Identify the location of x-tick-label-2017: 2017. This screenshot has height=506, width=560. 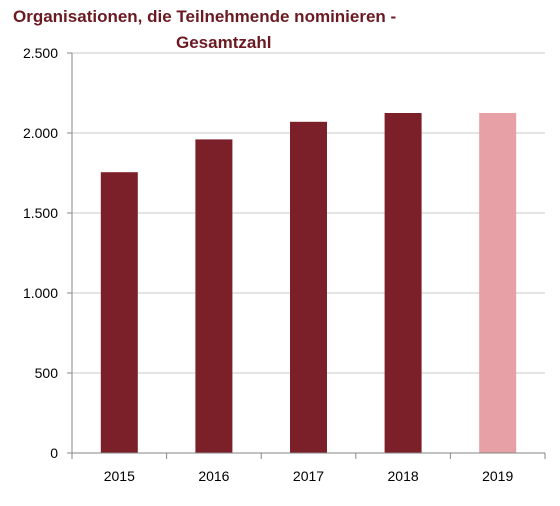
(308, 476).